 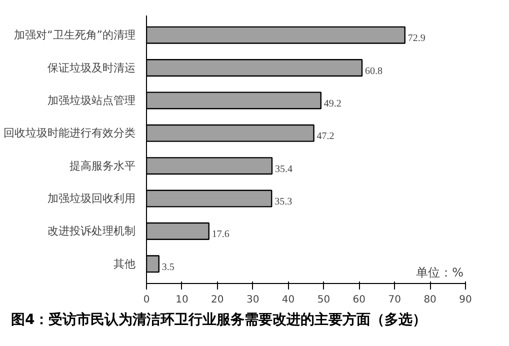 I want to click on x-tick-label: 0, so click(x=146, y=300).